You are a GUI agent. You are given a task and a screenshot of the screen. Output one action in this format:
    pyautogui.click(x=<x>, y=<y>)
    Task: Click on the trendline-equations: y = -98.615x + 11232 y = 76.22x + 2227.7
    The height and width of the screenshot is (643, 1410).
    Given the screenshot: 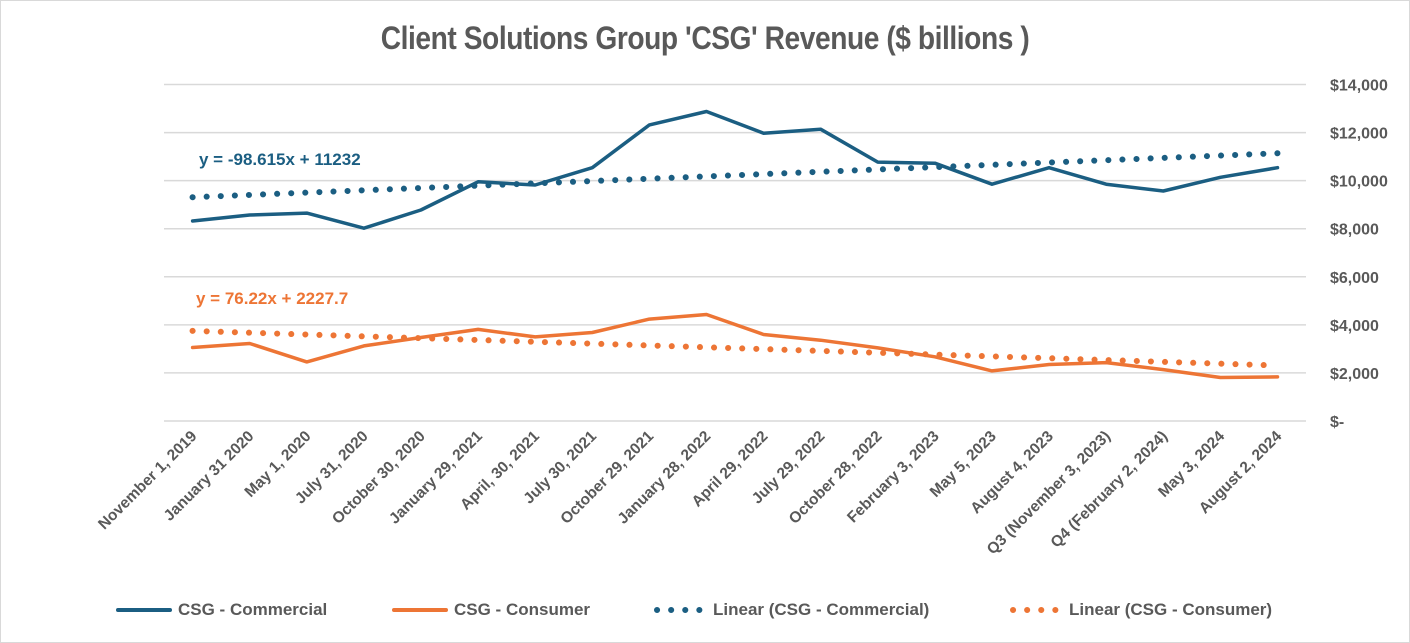 What is the action you would take?
    pyautogui.click(x=278, y=229)
    